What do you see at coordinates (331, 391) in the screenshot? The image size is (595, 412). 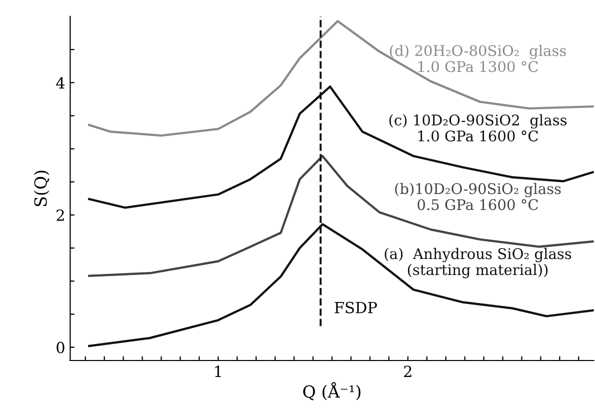 I see `x-axis-title: Q (Å⁻¹)` at bounding box center [331, 391].